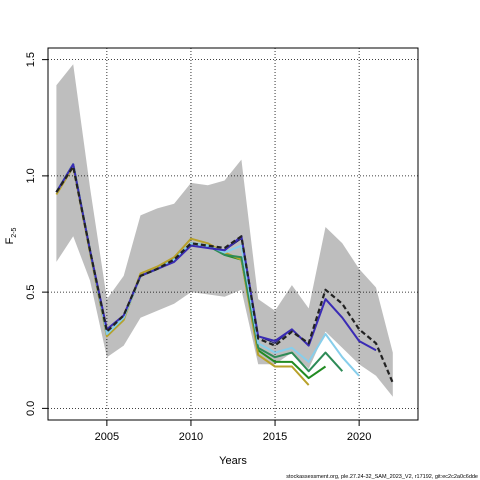  I want to click on y-tick-label-1: 0.5, so click(31, 291).